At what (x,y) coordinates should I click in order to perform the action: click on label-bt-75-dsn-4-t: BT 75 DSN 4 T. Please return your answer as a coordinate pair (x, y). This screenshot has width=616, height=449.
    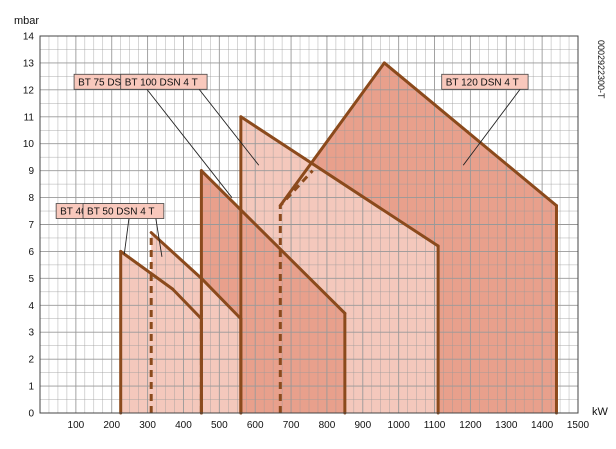
    Looking at the image, I should click on (111, 82).